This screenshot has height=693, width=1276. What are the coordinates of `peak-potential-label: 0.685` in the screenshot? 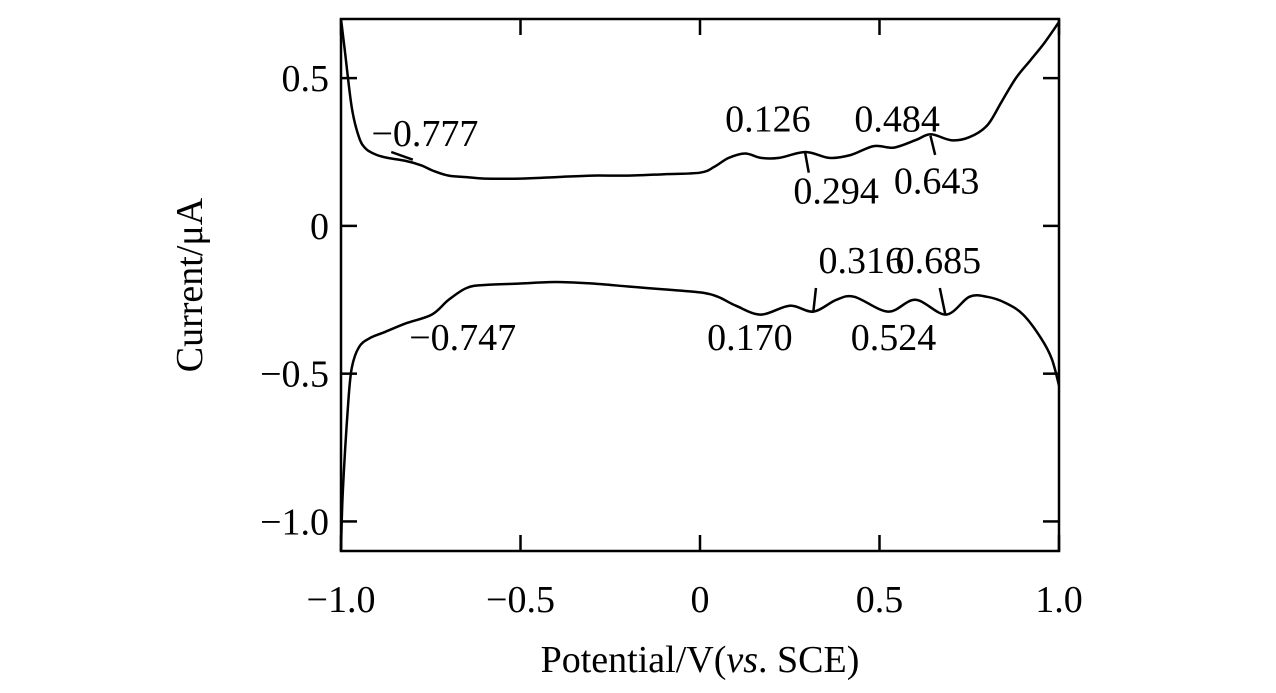 It's located at (939, 261).